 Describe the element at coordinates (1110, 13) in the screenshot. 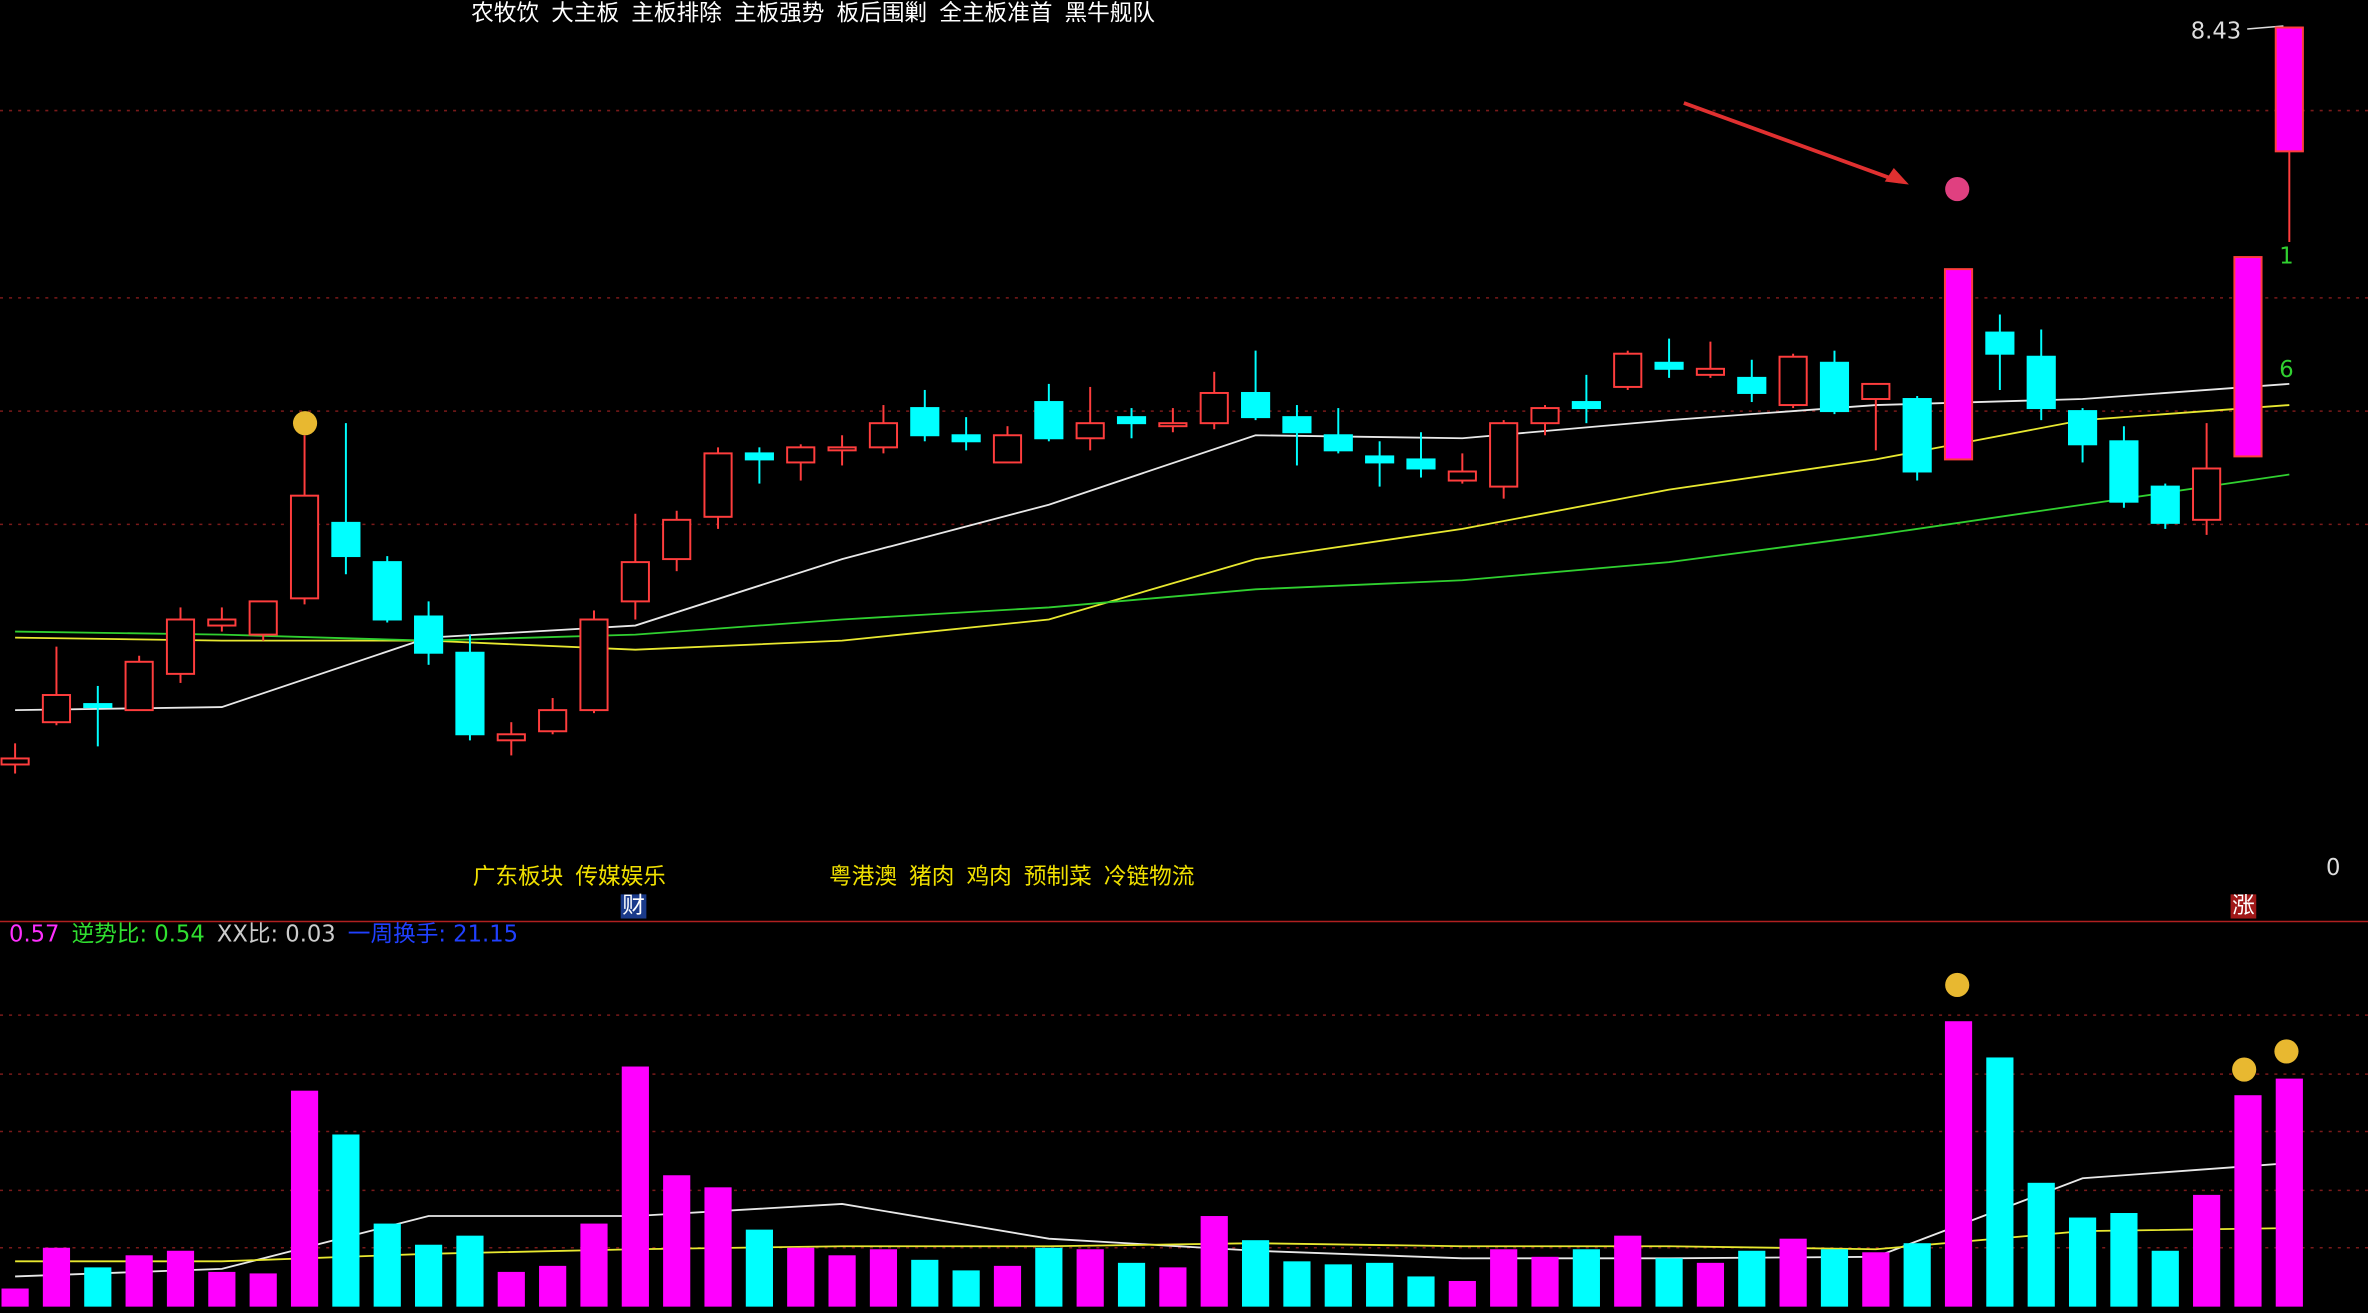

I see `tag: 黑牛舰队` at that location.